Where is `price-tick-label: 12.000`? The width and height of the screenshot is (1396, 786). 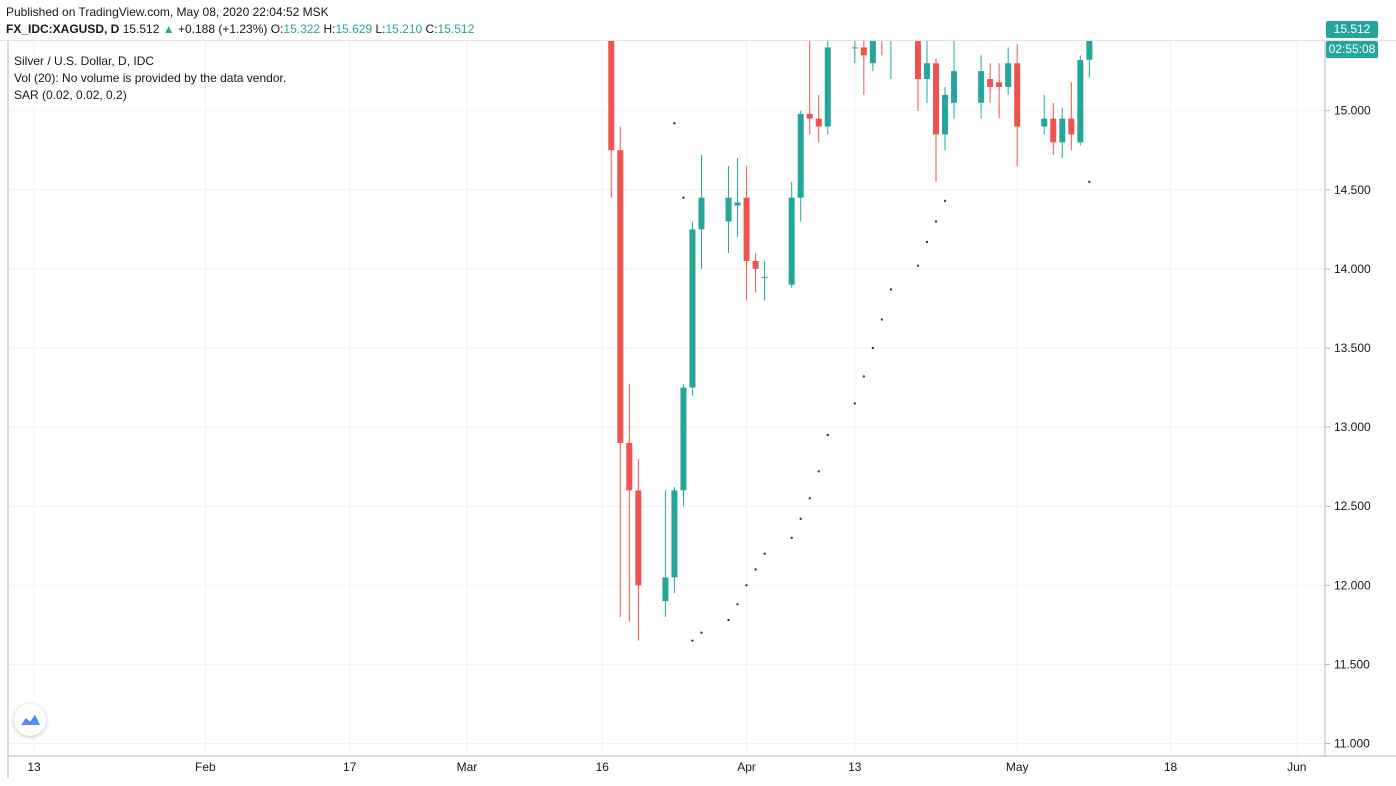 price-tick-label: 12.000 is located at coordinates (1352, 585).